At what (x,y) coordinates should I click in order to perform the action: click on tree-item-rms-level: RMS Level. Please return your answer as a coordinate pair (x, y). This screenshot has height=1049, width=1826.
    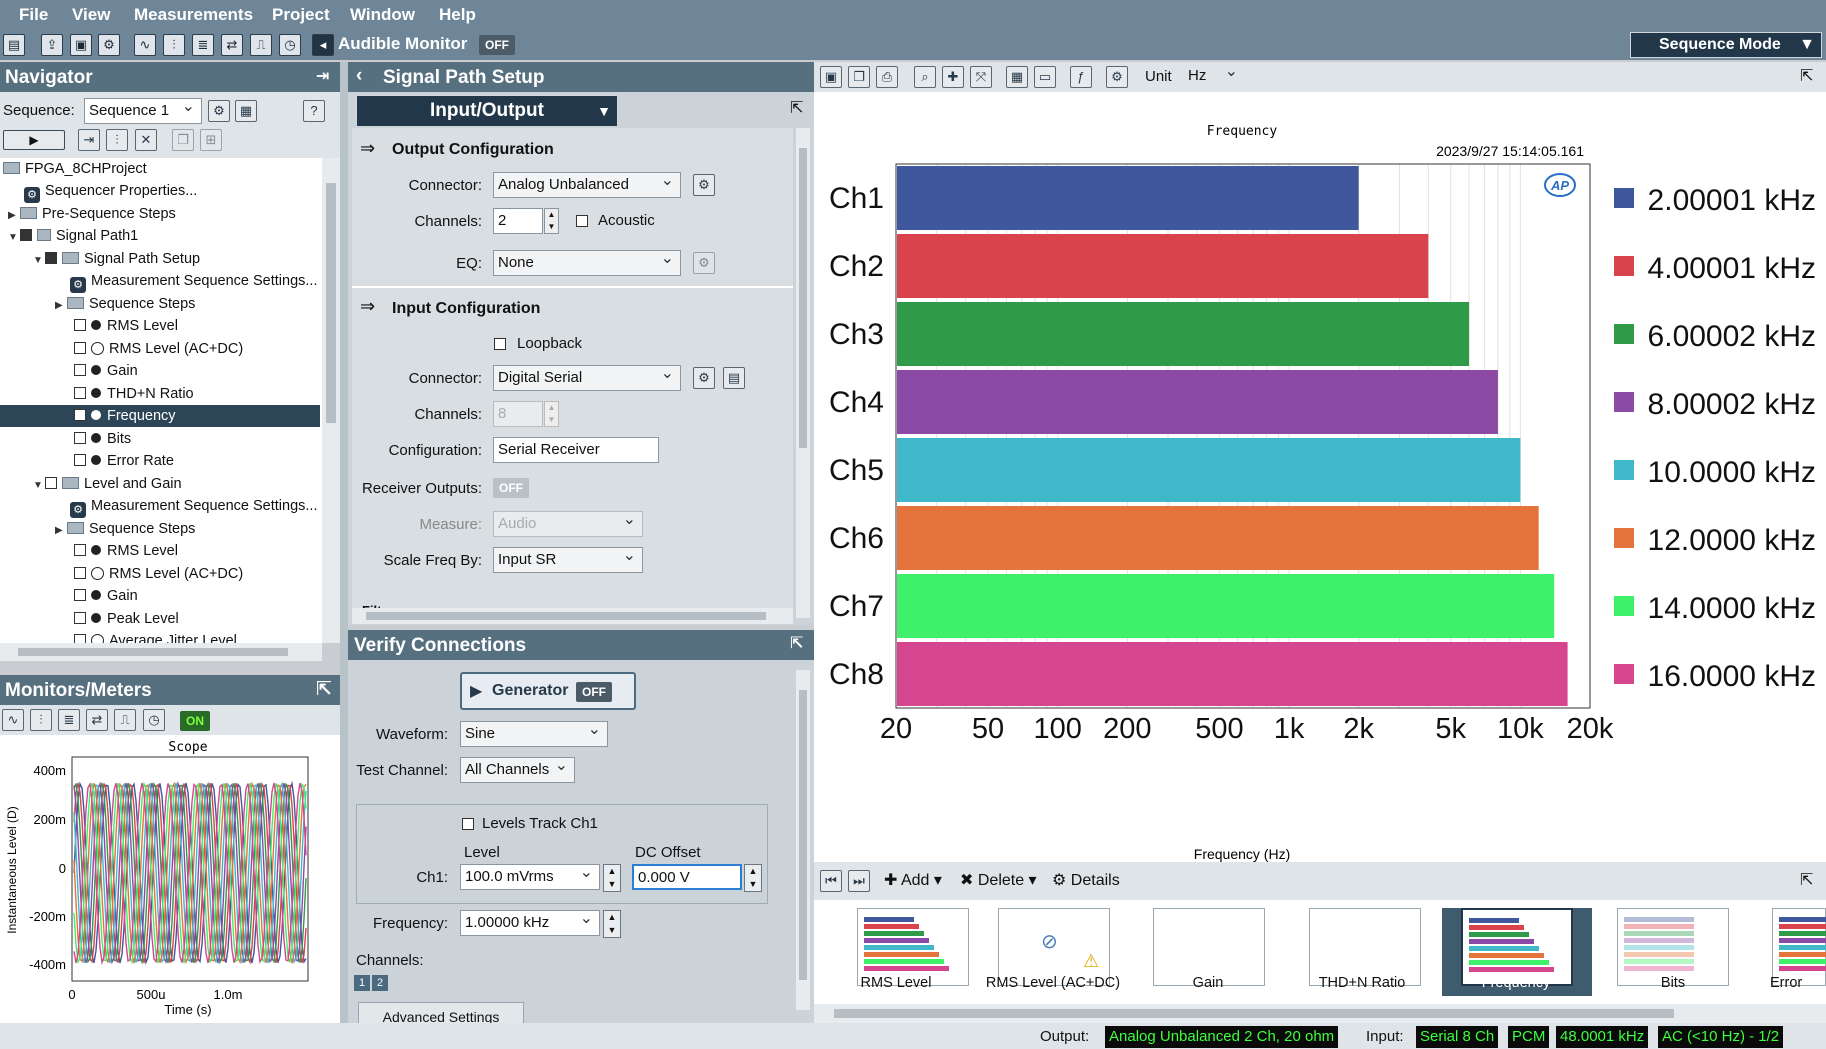
    Looking at the image, I should click on (126, 326).